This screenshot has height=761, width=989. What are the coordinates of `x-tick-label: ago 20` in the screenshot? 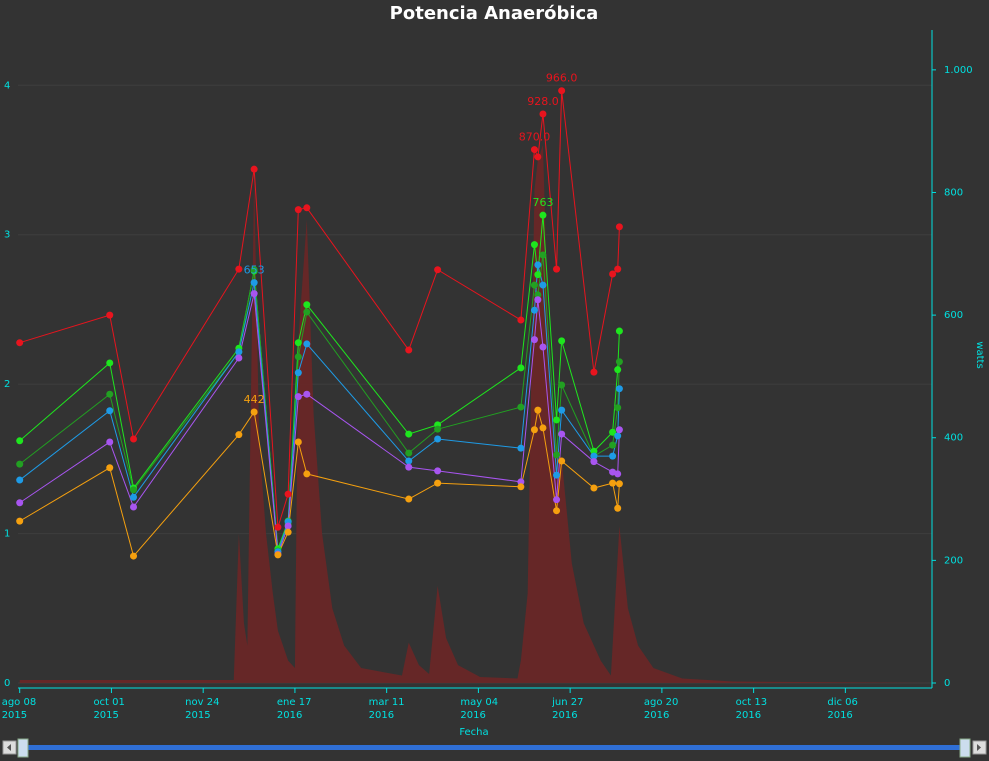 It's located at (661, 702).